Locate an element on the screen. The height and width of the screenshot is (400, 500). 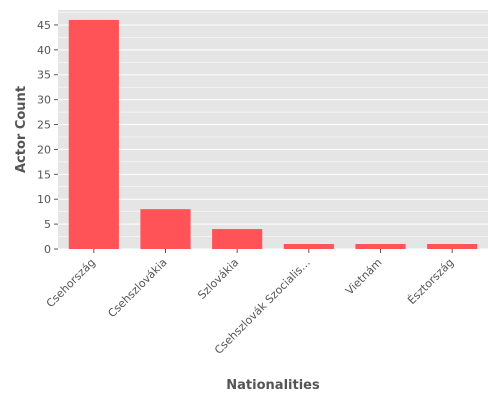
x-tick-label: Csehország is located at coordinates (71, 283).